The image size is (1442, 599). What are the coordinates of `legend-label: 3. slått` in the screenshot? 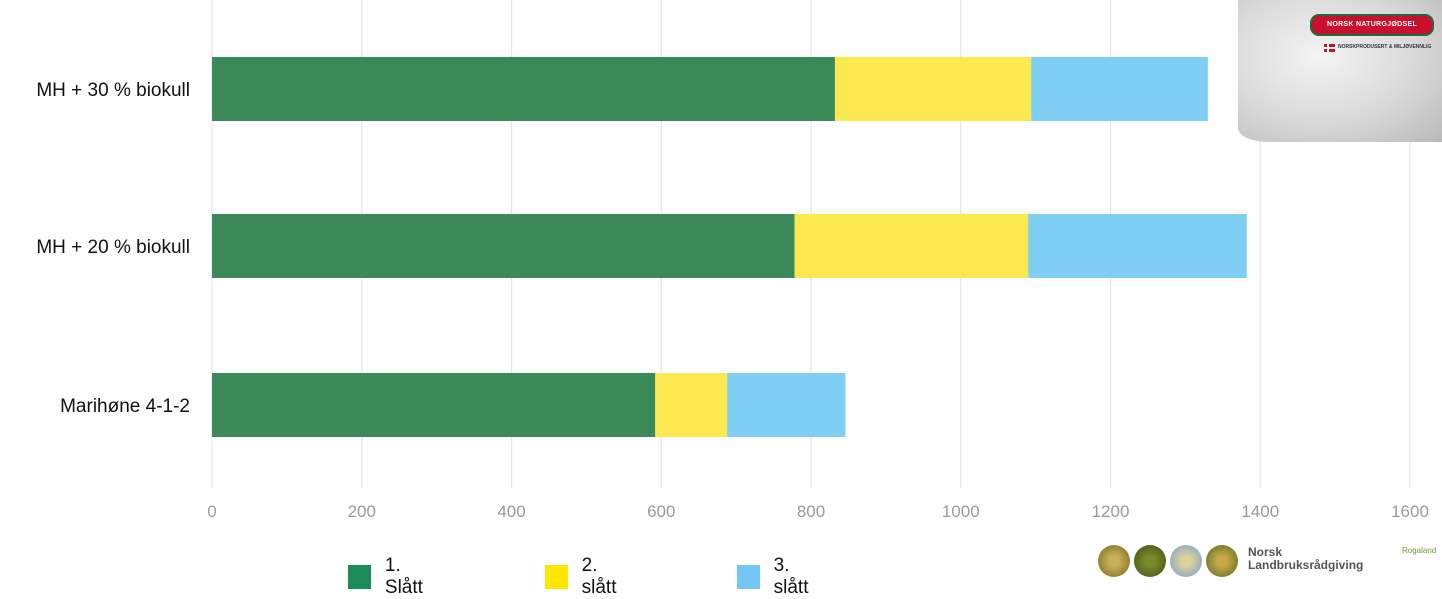 It's located at (791, 576).